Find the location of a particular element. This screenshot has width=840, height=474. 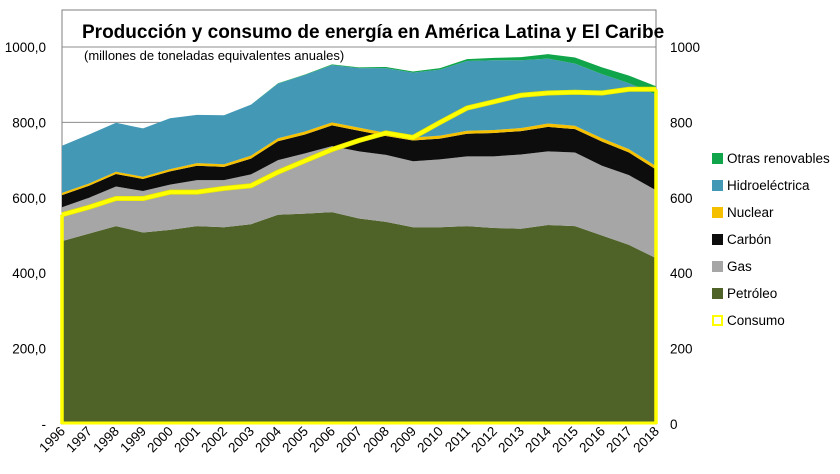

legend-item-petroleo: Petróleo is located at coordinates (771, 293).